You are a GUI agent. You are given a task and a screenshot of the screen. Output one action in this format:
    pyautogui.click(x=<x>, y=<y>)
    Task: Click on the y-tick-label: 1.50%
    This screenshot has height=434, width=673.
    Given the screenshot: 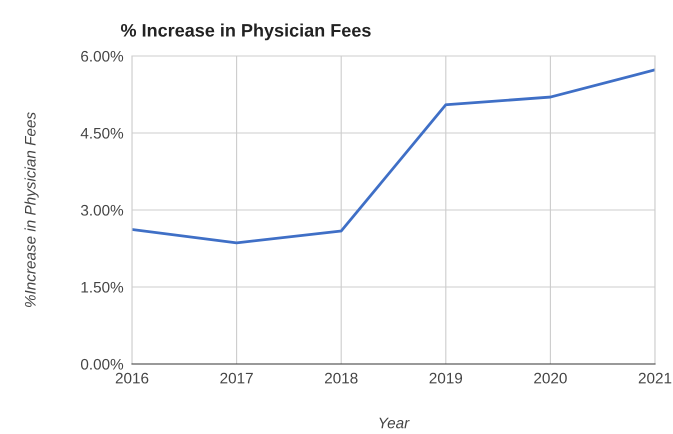 What is the action you would take?
    pyautogui.click(x=103, y=287)
    